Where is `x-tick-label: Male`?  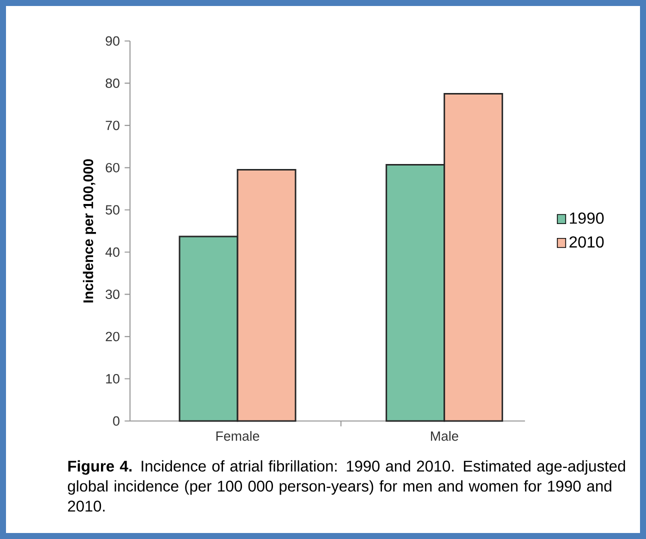
x-tick-label: Male is located at coordinates (444, 436).